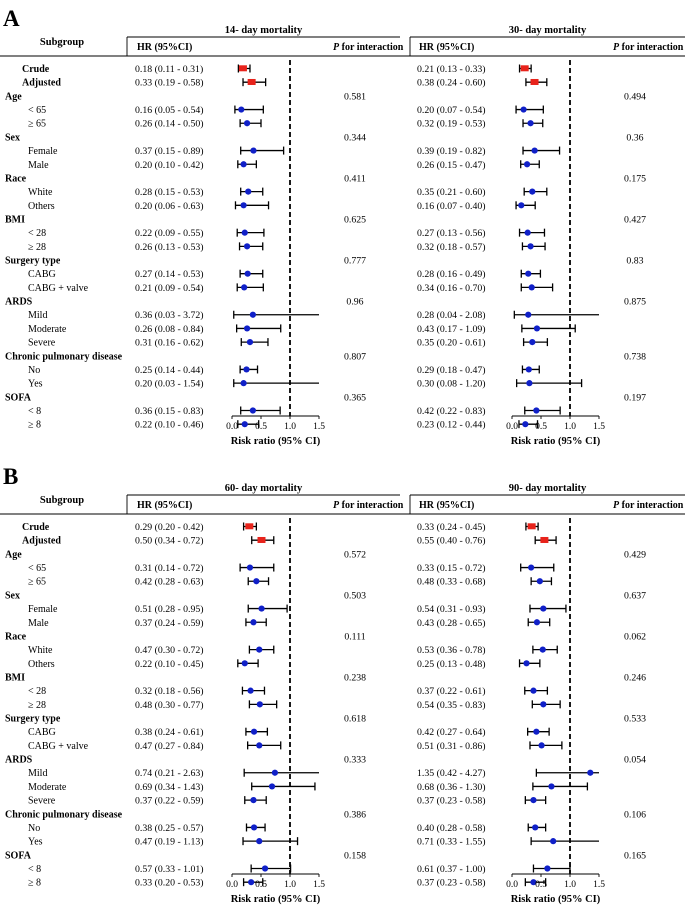 The height and width of the screenshot is (916, 685). What do you see at coordinates (355, 178) in the screenshot?
I see `p-interaction-value: 0.411` at bounding box center [355, 178].